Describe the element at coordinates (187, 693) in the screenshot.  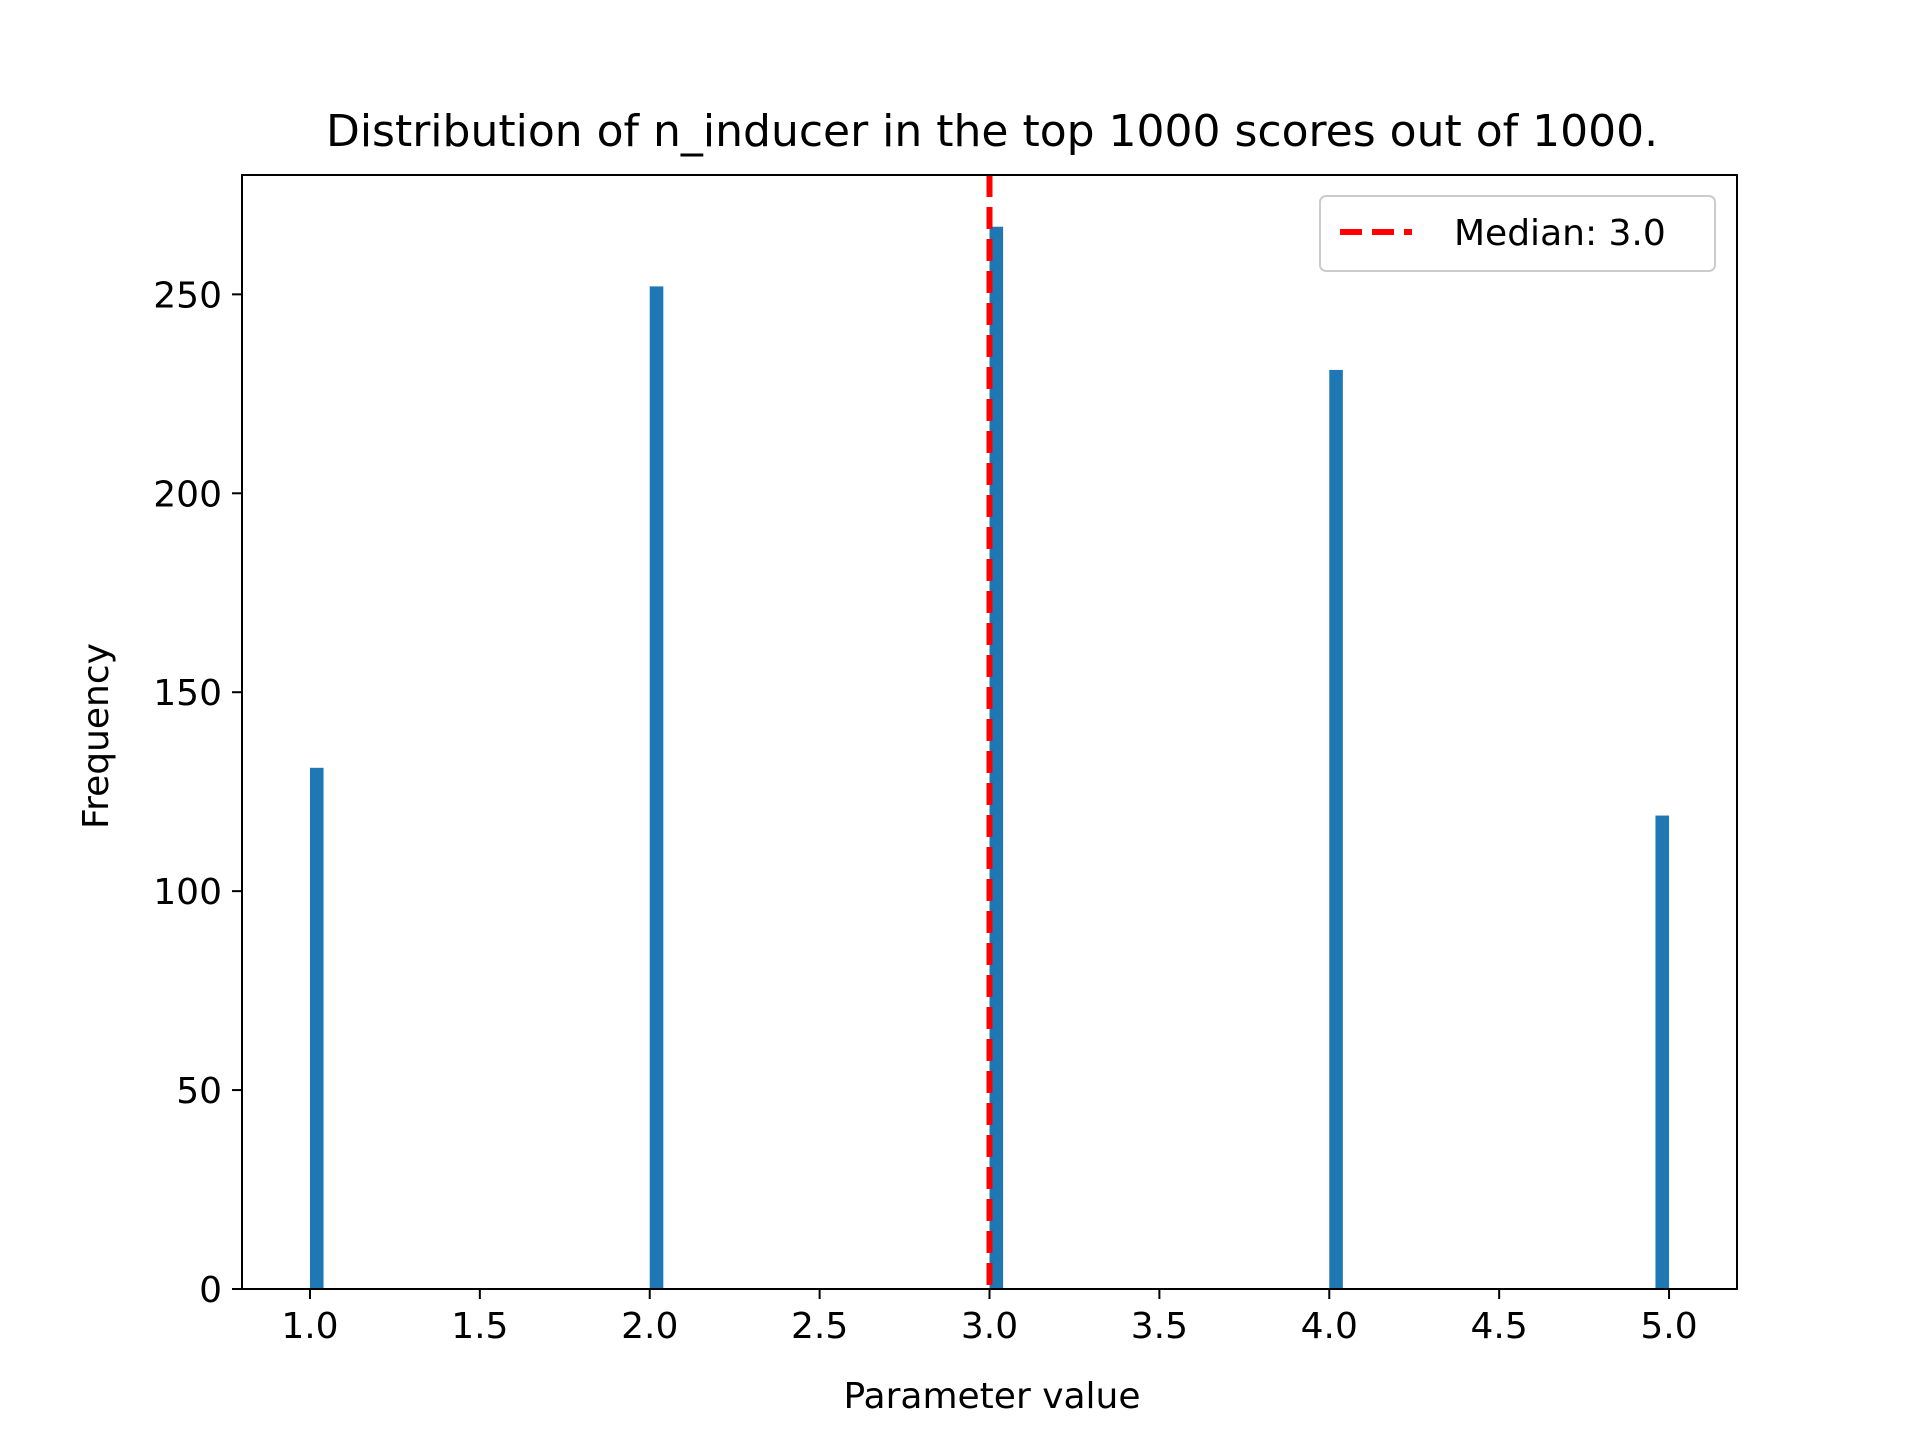
I see `y-tick-label: 150` at that location.